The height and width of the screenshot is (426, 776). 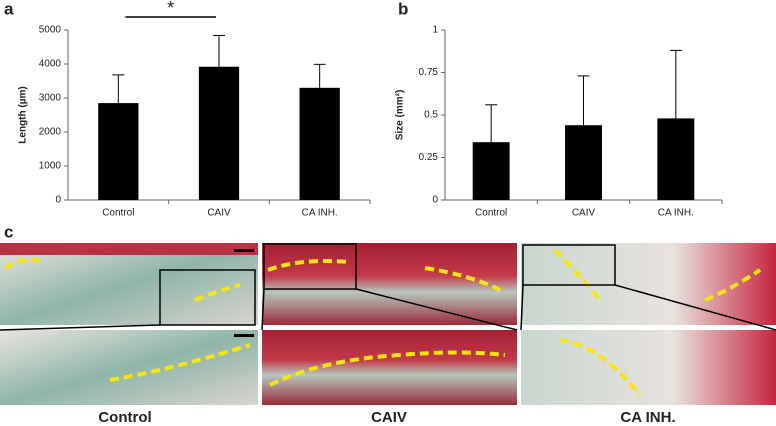 What do you see at coordinates (9, 9) in the screenshot?
I see `panel-label: a` at bounding box center [9, 9].